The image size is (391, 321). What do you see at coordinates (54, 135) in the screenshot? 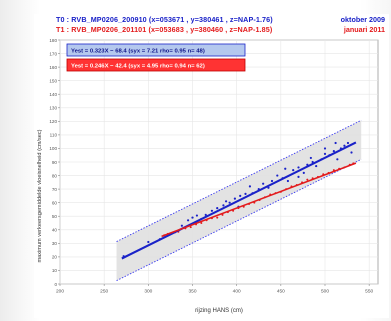
I see `y-tick-label: 110` at bounding box center [54, 135].